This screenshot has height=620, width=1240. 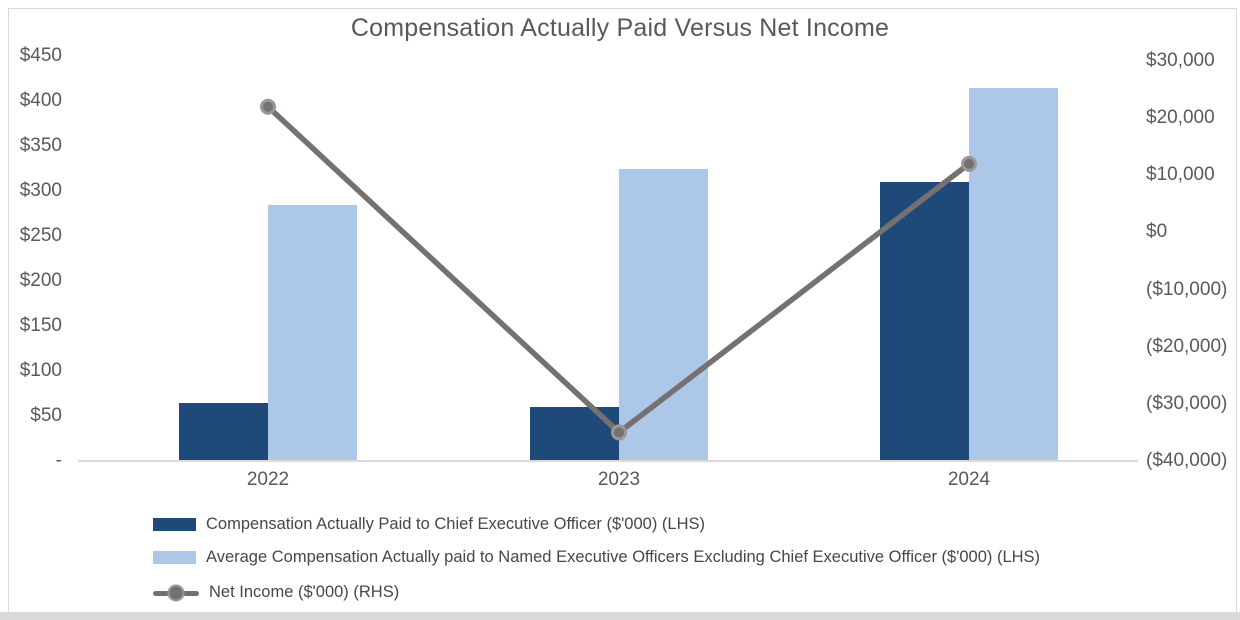 I want to click on left-axis-tick: $450, so click(x=40, y=55).